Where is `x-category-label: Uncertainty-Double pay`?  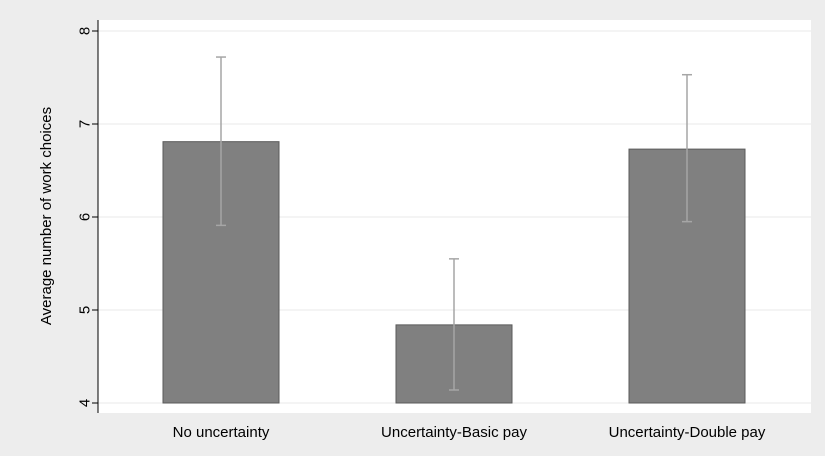
x-category-label: Uncertainty-Double pay is located at coordinates (687, 432).